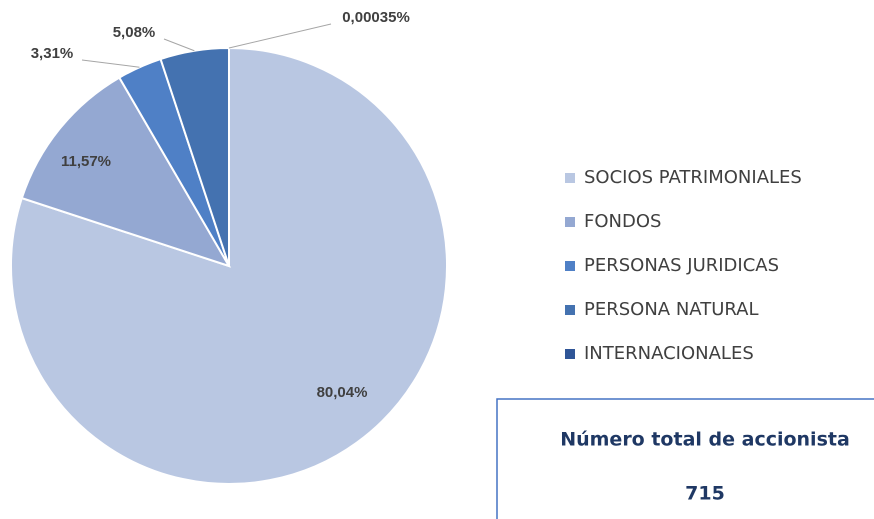 The height and width of the screenshot is (519, 874). Describe the element at coordinates (342, 392) in the screenshot. I see `data-label: 80,04%` at that location.